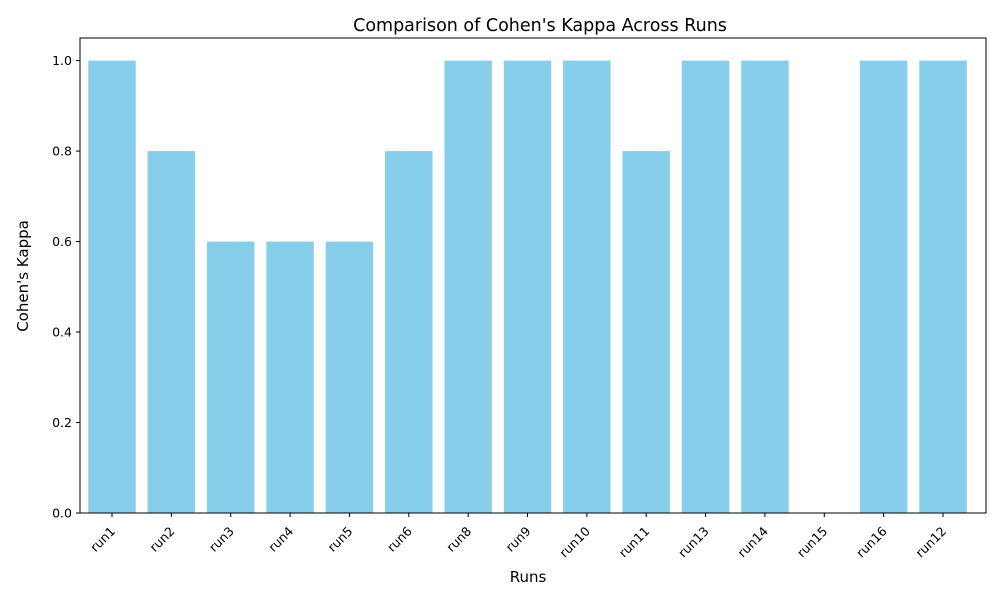 Image resolution: width=1000 pixels, height=600 pixels. I want to click on x-tick-label: run1, so click(102, 539).